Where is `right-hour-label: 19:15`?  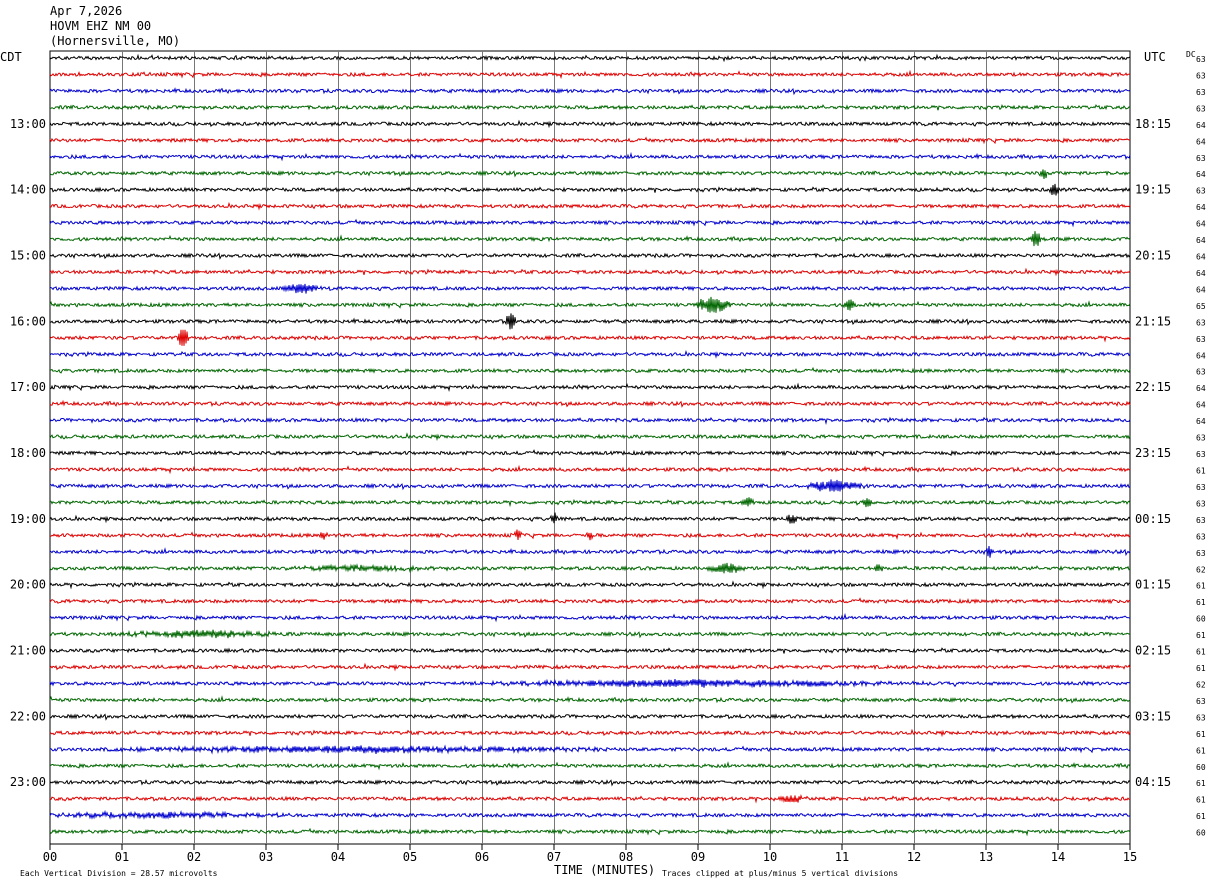 right-hour-label: 19:15 is located at coordinates (1153, 190).